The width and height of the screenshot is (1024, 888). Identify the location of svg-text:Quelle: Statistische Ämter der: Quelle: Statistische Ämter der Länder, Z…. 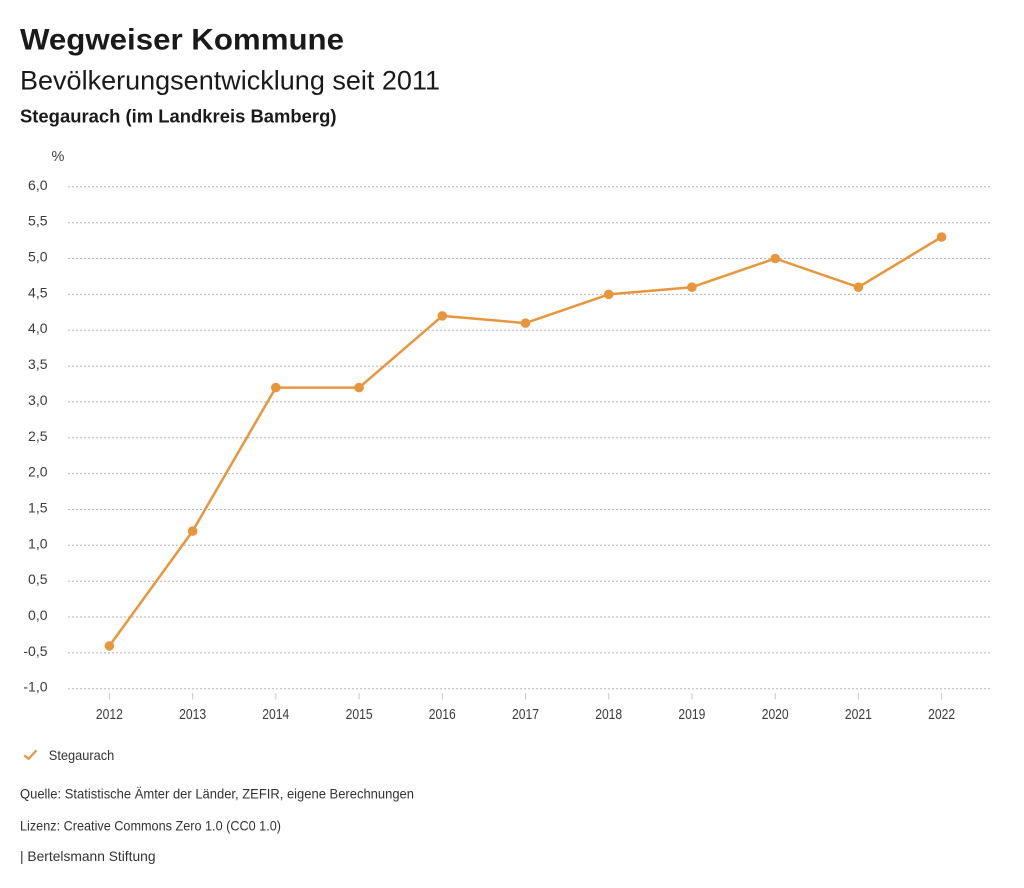
(217, 794).